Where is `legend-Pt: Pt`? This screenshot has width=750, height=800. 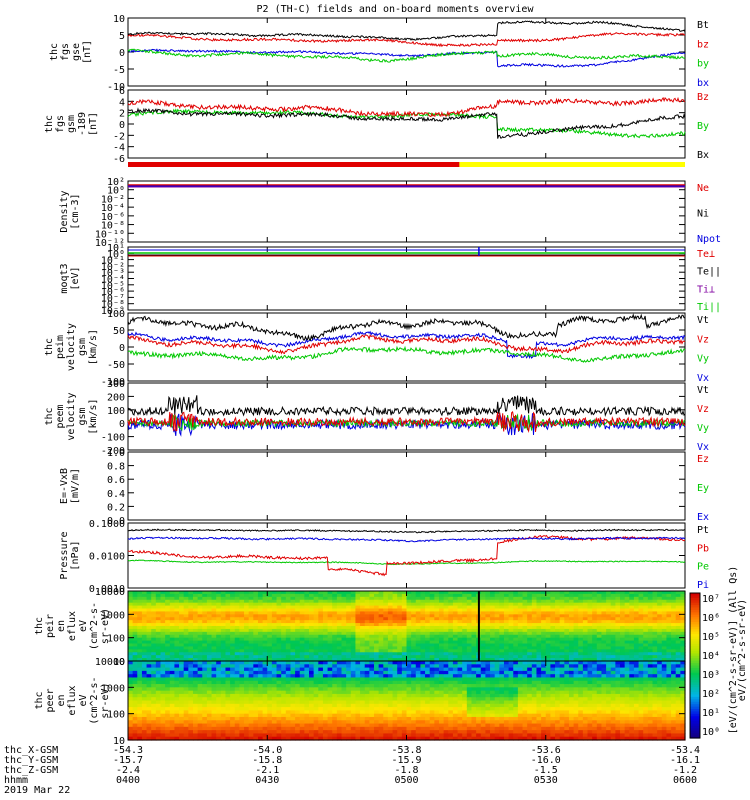
legend-Pt: Pt is located at coordinates (703, 530).